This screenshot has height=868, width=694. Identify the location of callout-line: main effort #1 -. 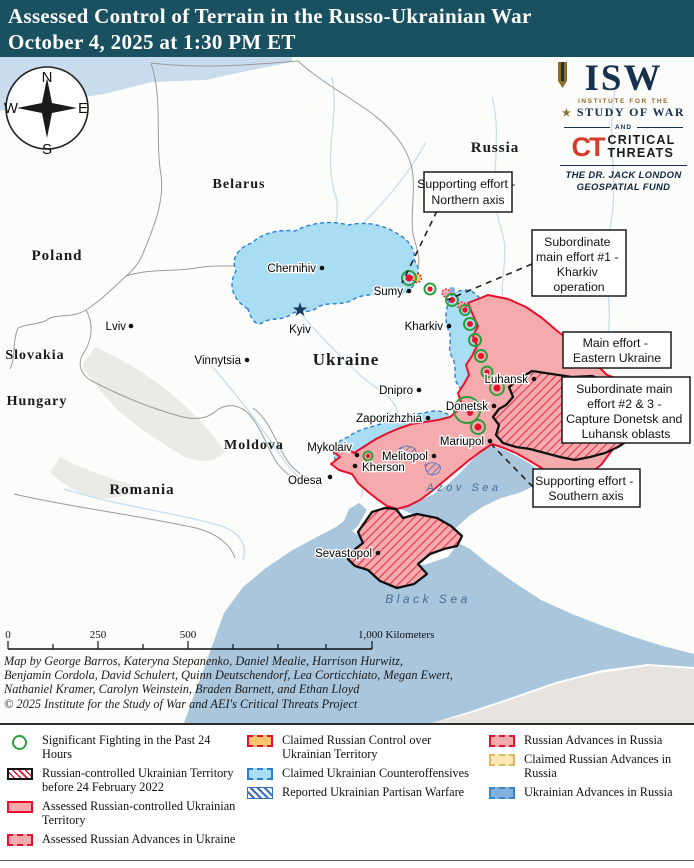
(577, 257).